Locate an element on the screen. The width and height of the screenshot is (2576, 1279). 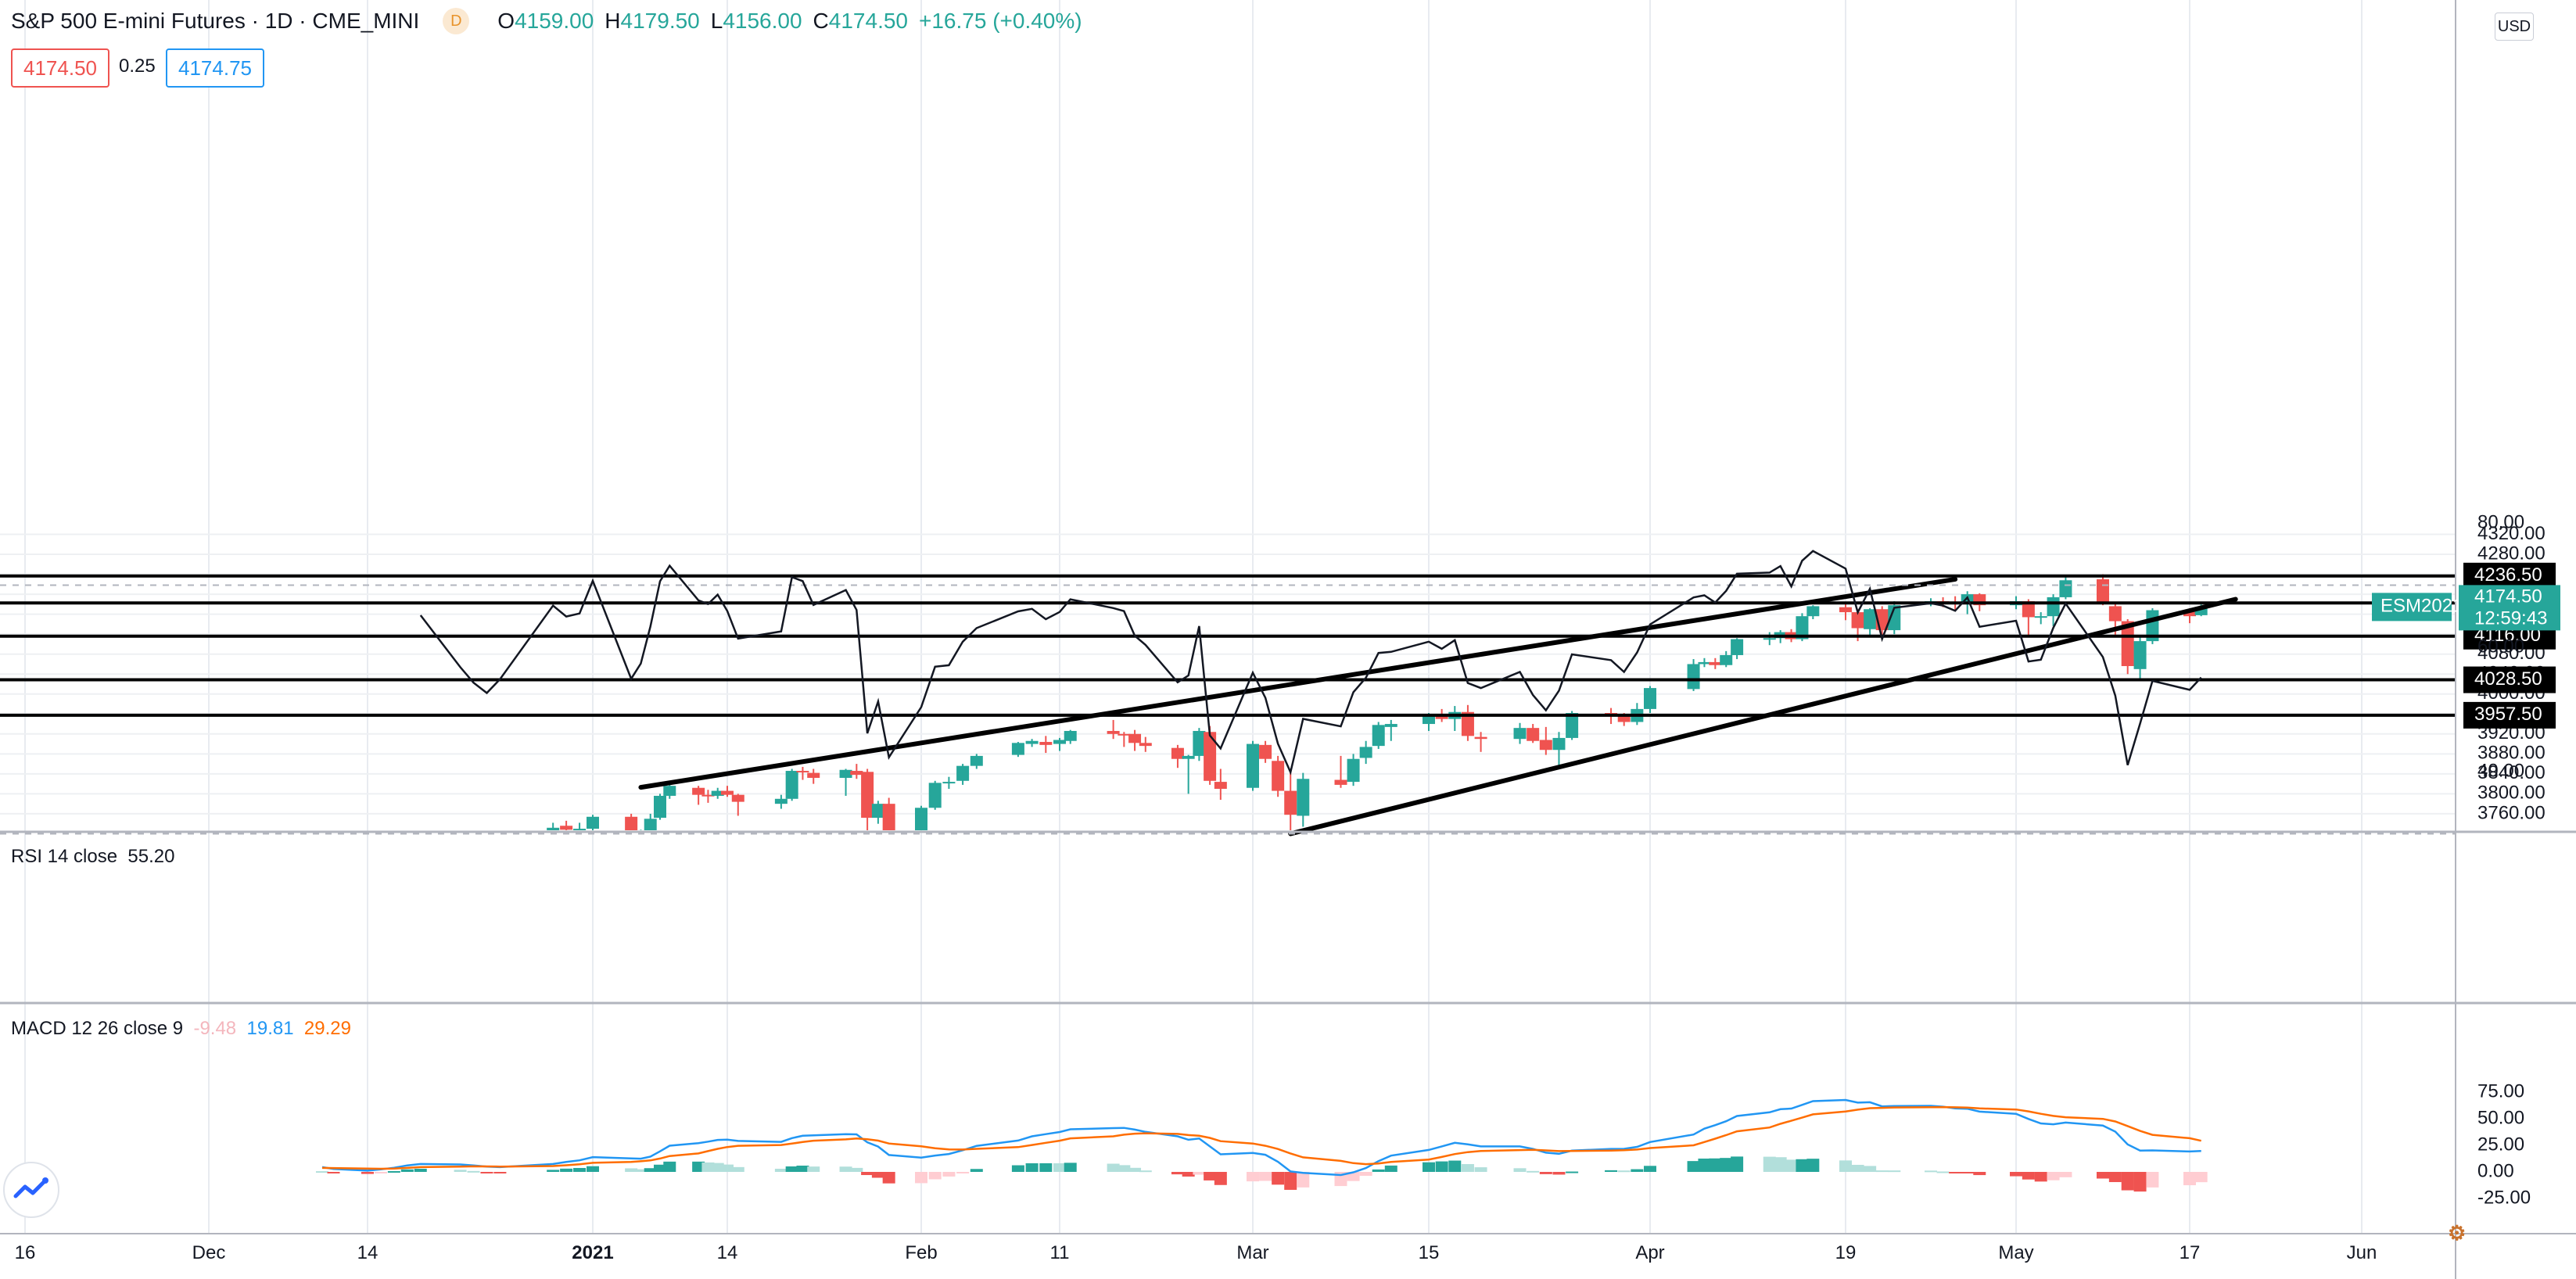
macd-title: MACD 12 26 close 9 is located at coordinates (97, 1028).